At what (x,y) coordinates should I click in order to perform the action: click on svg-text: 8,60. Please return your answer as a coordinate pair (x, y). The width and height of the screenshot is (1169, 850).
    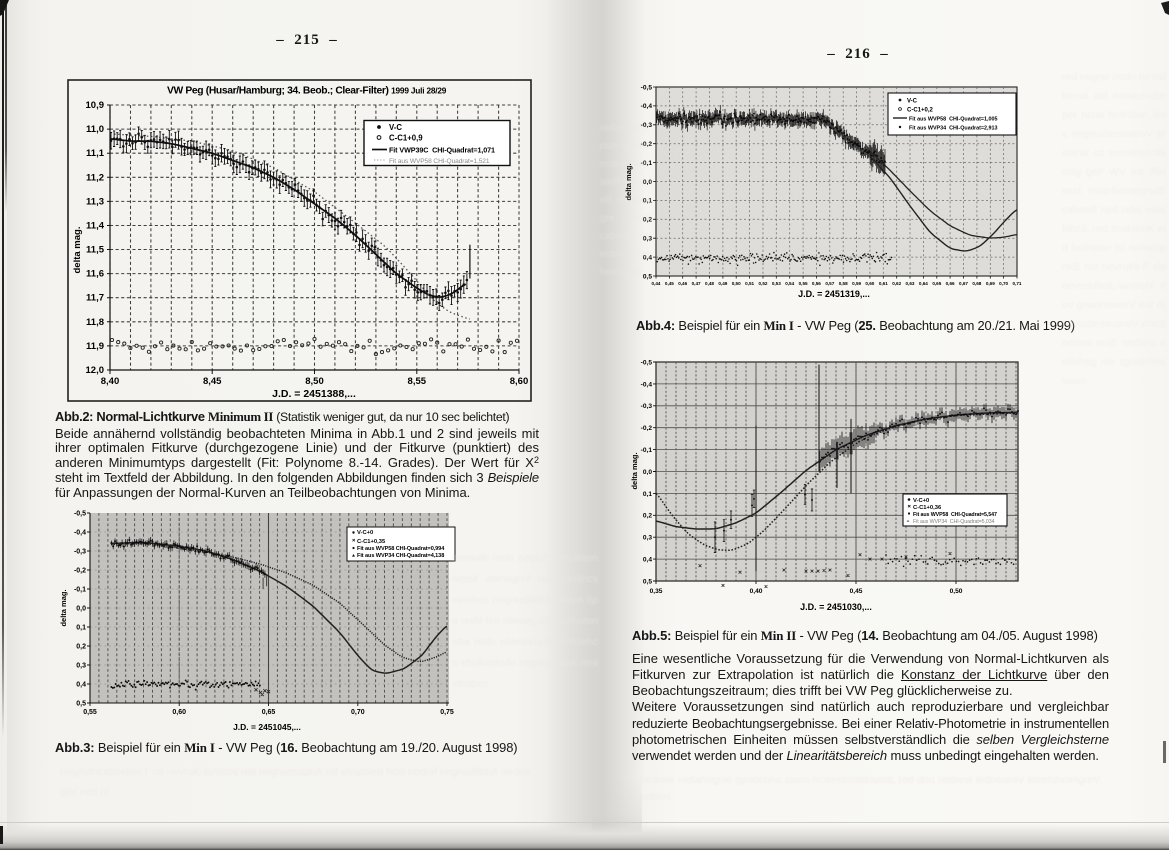
    Looking at the image, I should click on (519, 381).